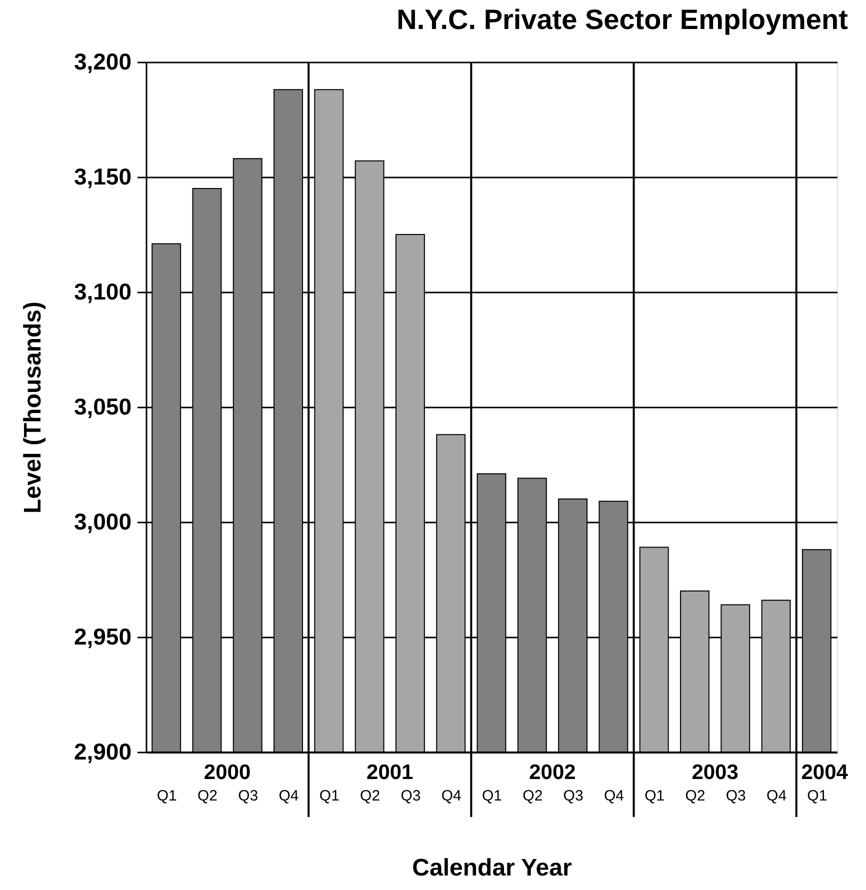 This screenshot has width=866, height=890. What do you see at coordinates (103, 751) in the screenshot?
I see `y-tick-label: 2,900` at bounding box center [103, 751].